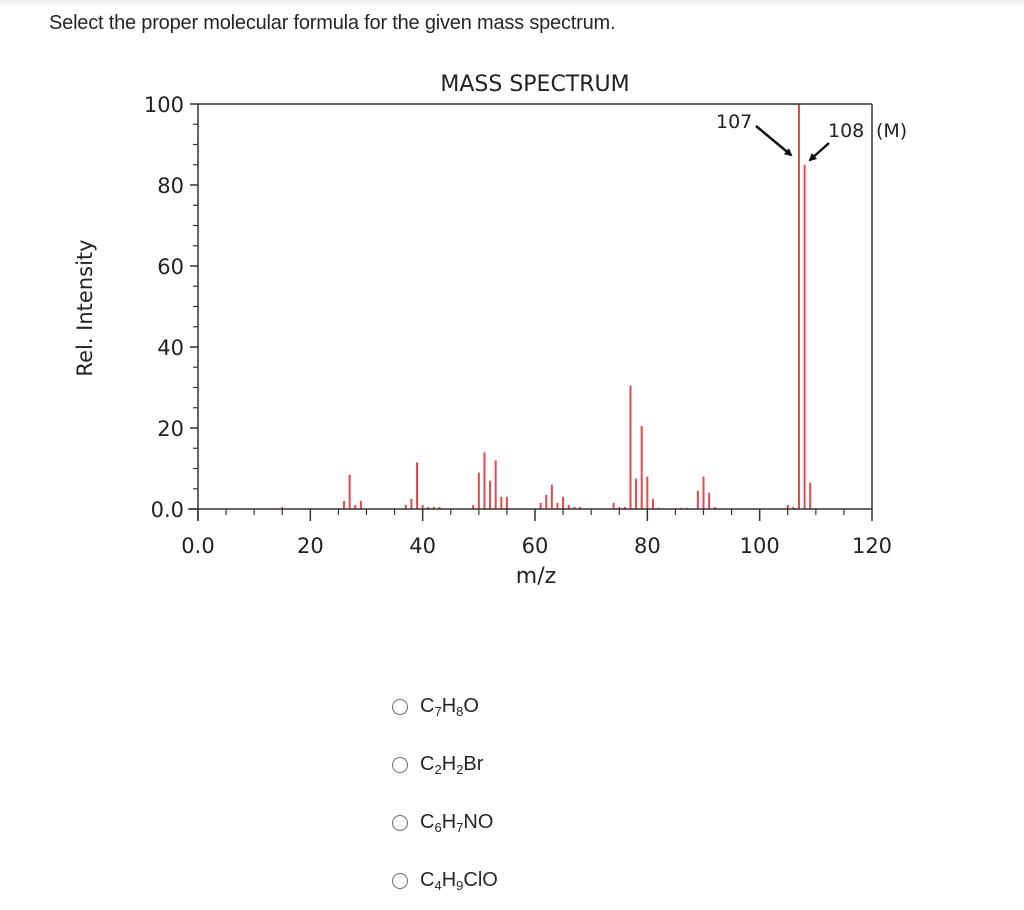 The width and height of the screenshot is (1024, 910). I want to click on y-tick-label: 40, so click(170, 348).